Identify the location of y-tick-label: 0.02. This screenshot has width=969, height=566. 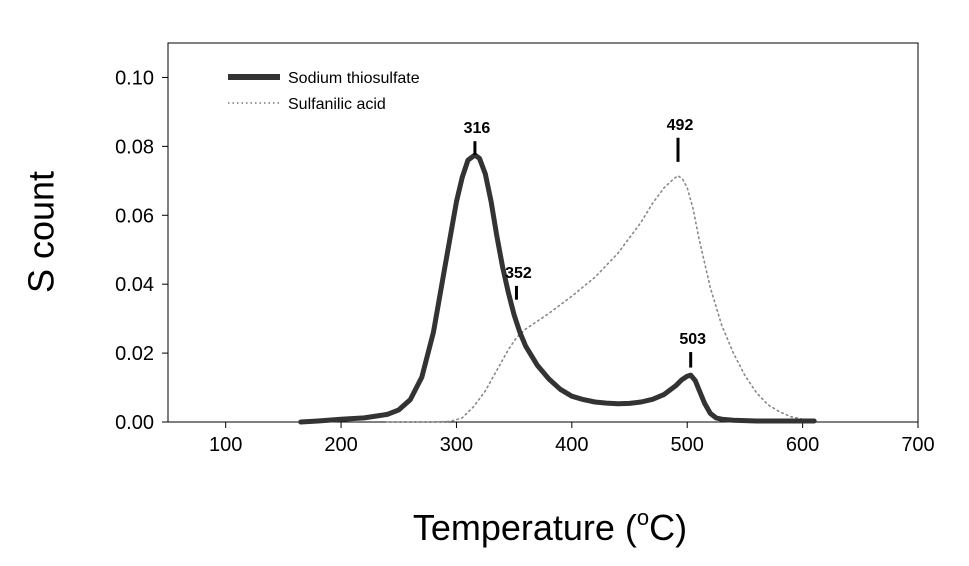
(134, 354).